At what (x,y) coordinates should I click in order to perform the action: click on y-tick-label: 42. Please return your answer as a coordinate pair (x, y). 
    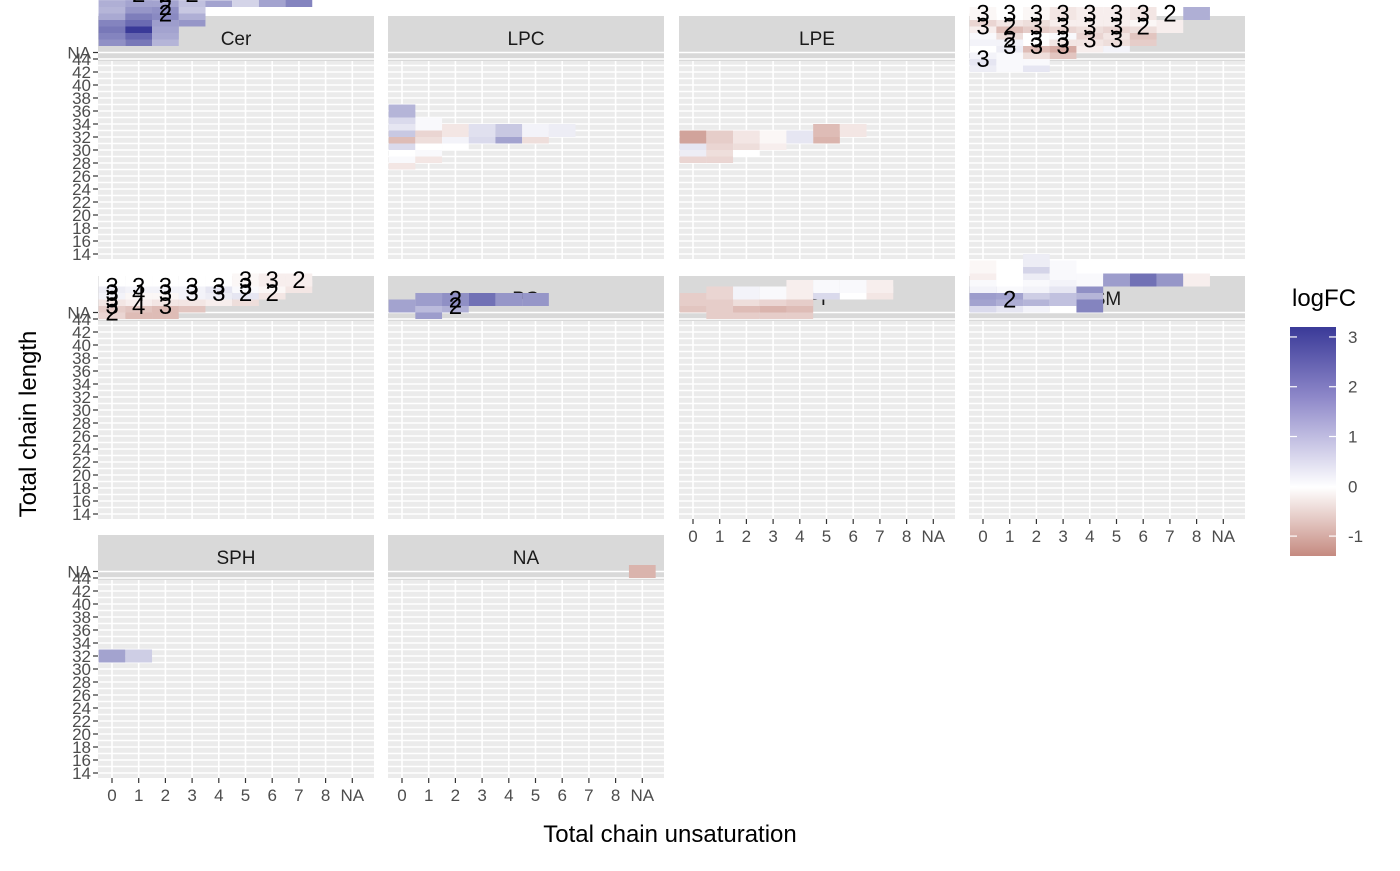
    Looking at the image, I should click on (81, 591).